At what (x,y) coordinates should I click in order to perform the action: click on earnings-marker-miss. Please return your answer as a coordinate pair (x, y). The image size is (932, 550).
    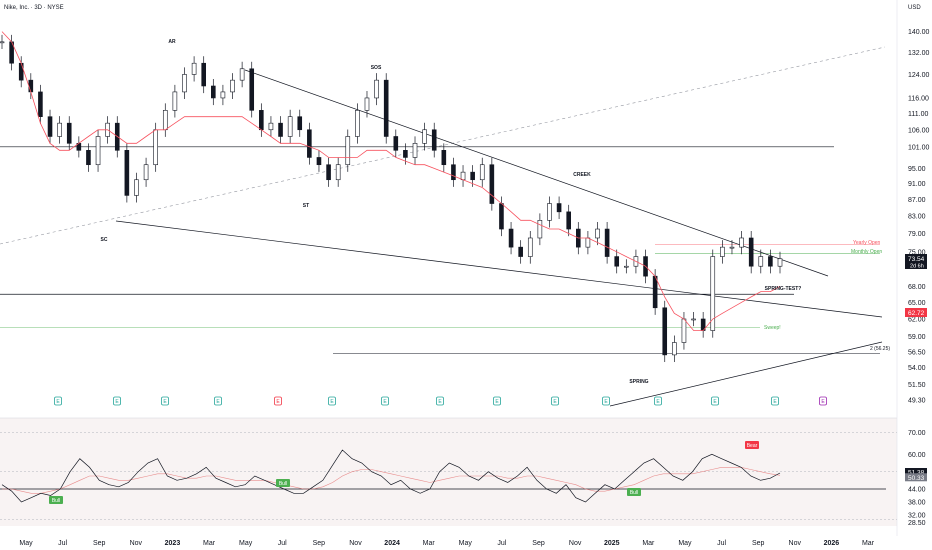
    Looking at the image, I should click on (278, 401).